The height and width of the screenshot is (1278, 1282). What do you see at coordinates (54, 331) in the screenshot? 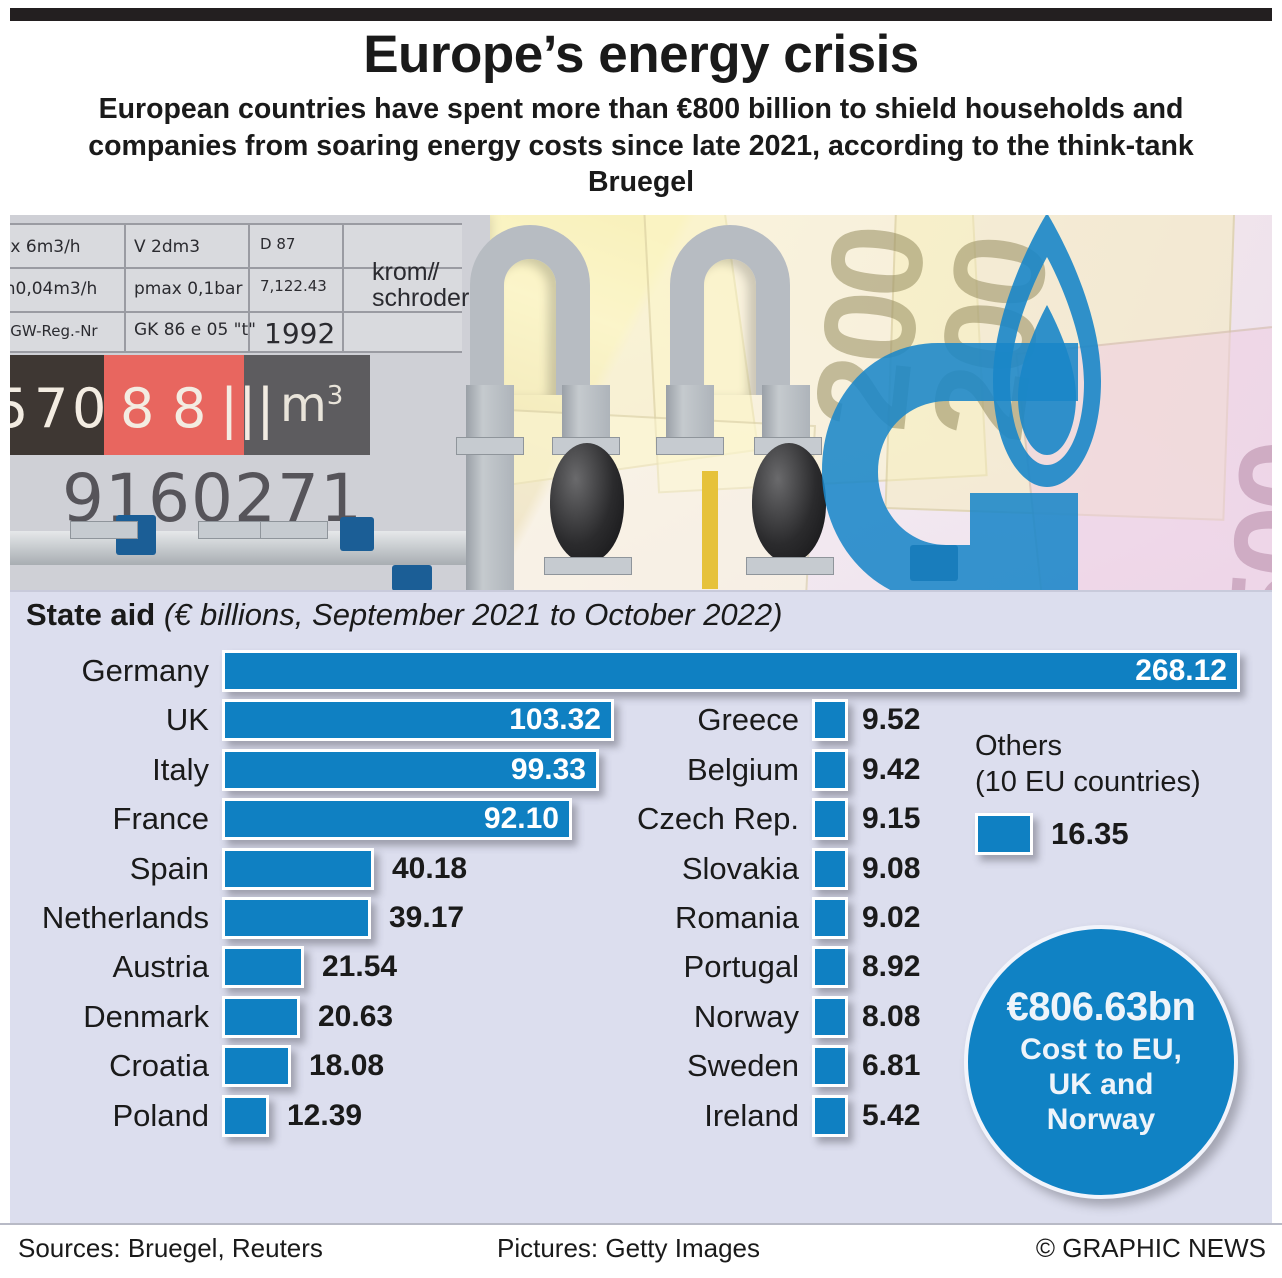
I see `meter-text-reg: VGW-Reg.-Nr` at bounding box center [54, 331].